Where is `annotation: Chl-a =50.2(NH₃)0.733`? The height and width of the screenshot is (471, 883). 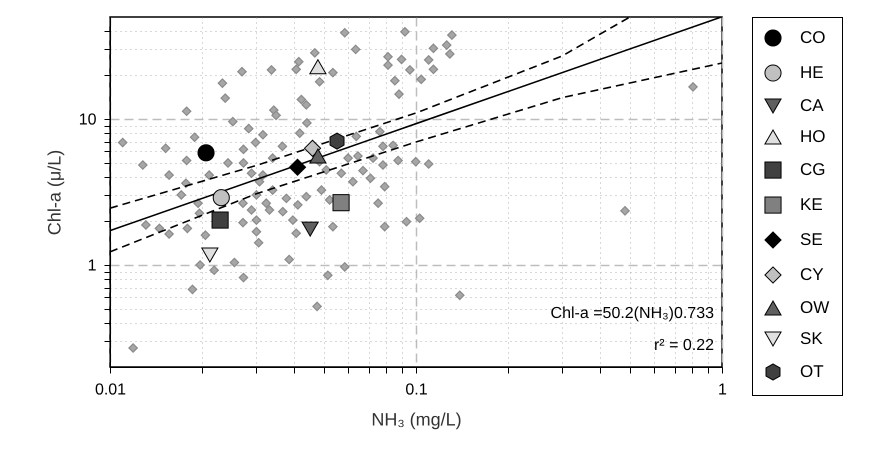
annotation: Chl-a =50.2(NH₃)0.733 is located at coordinates (632, 313).